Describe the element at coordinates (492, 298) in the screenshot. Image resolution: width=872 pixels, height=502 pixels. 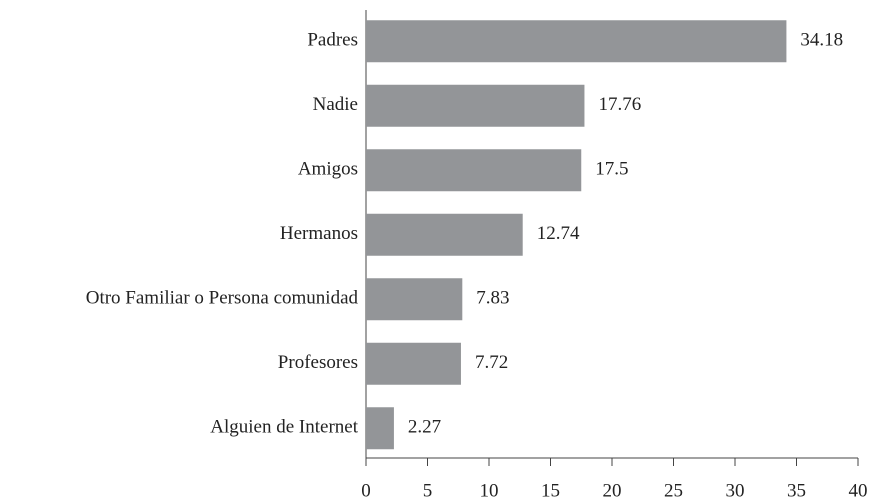
I see `data-label: 7.83` at that location.